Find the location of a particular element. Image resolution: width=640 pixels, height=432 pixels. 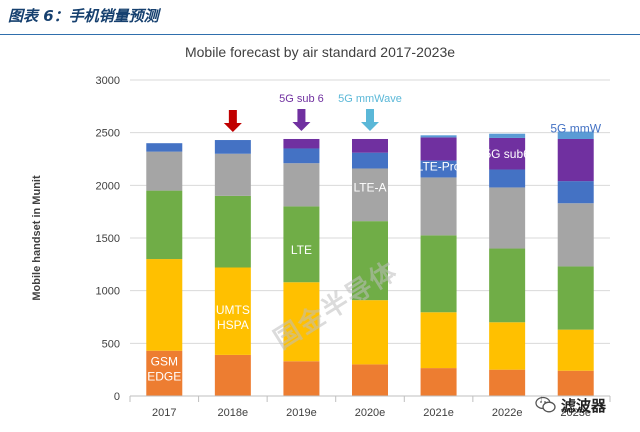

y-tick-label: 2500 is located at coordinates (108, 134).